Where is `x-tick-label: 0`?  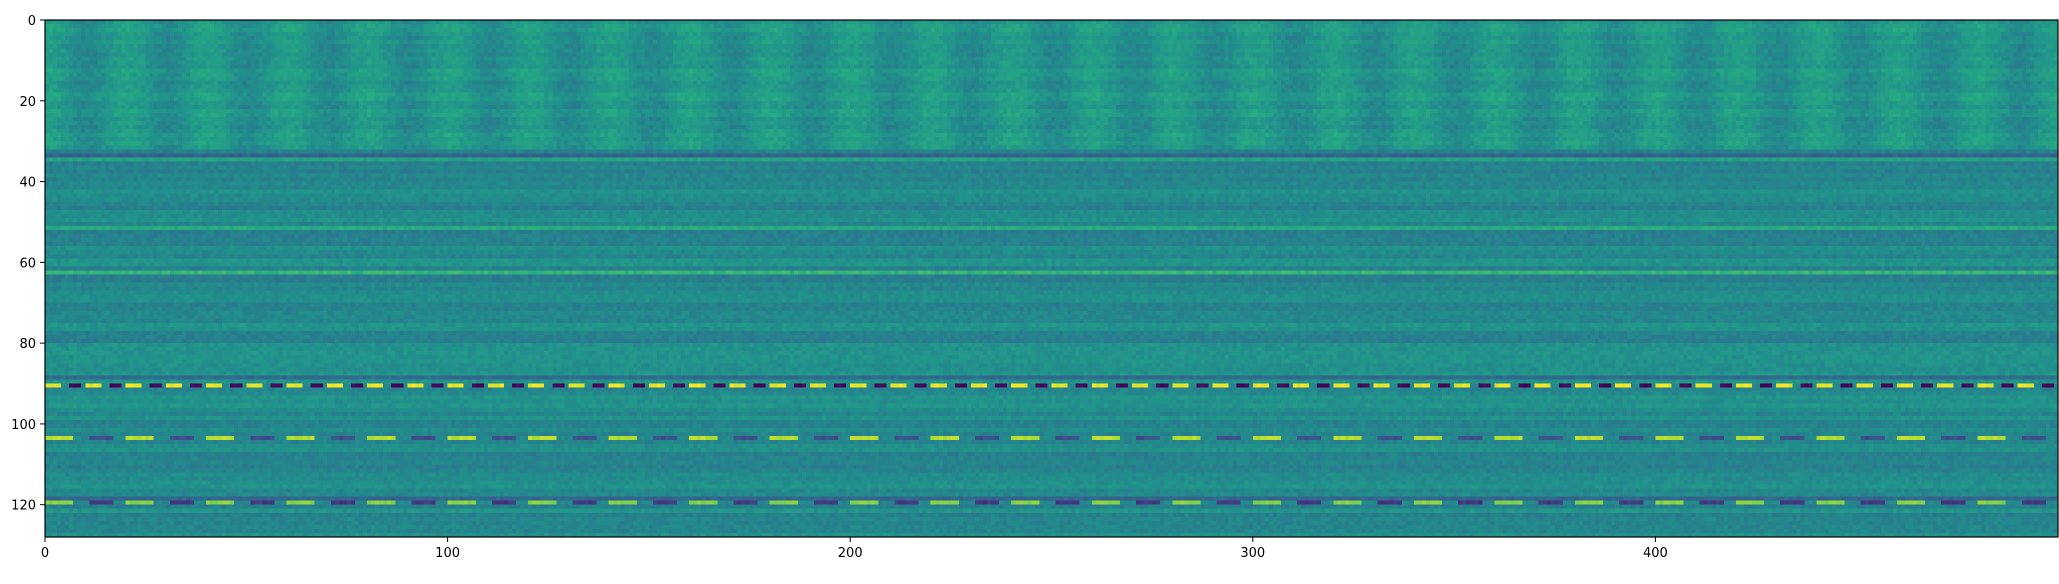
x-tick-label: 0 is located at coordinates (45, 553).